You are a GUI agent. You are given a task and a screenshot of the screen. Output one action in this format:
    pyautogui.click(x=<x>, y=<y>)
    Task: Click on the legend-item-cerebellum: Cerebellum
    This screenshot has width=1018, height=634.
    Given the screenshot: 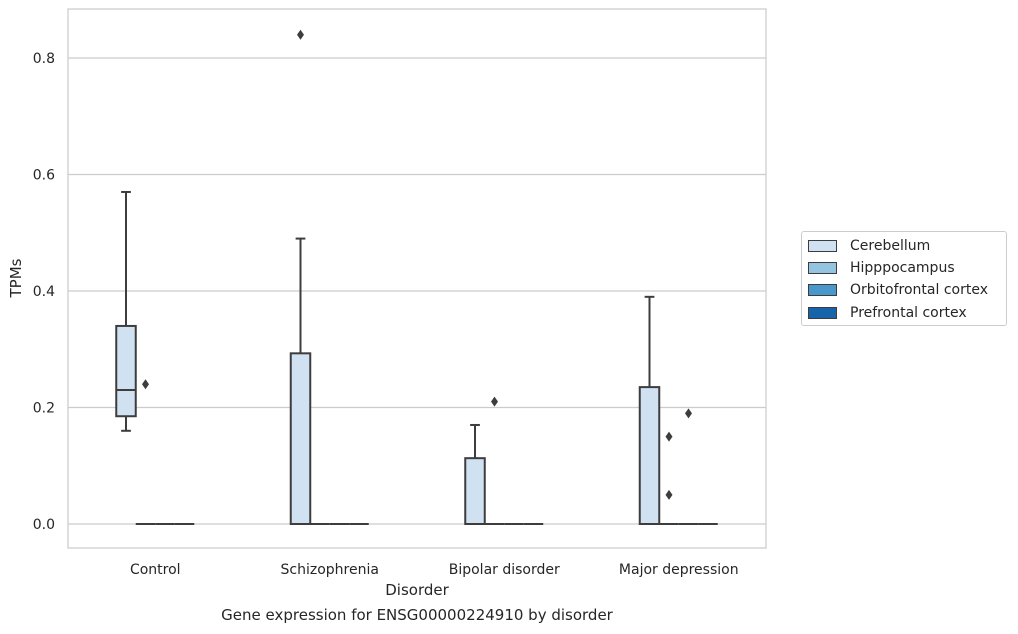 What is the action you would take?
    pyautogui.click(x=869, y=246)
    